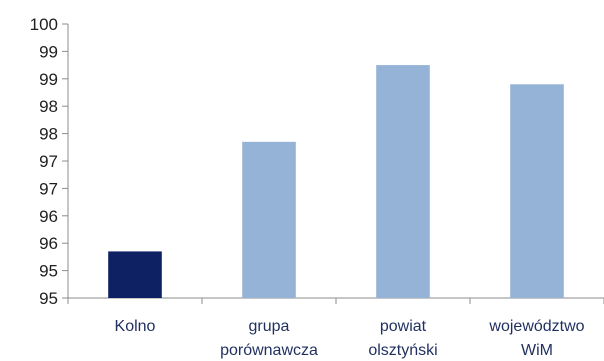  I want to click on category-label: grupa porównawcza, so click(269, 338).